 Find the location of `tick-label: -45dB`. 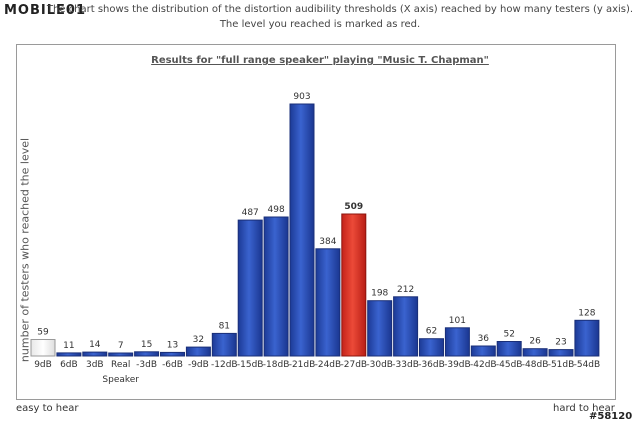

tick-label: -45dB is located at coordinates (509, 365).